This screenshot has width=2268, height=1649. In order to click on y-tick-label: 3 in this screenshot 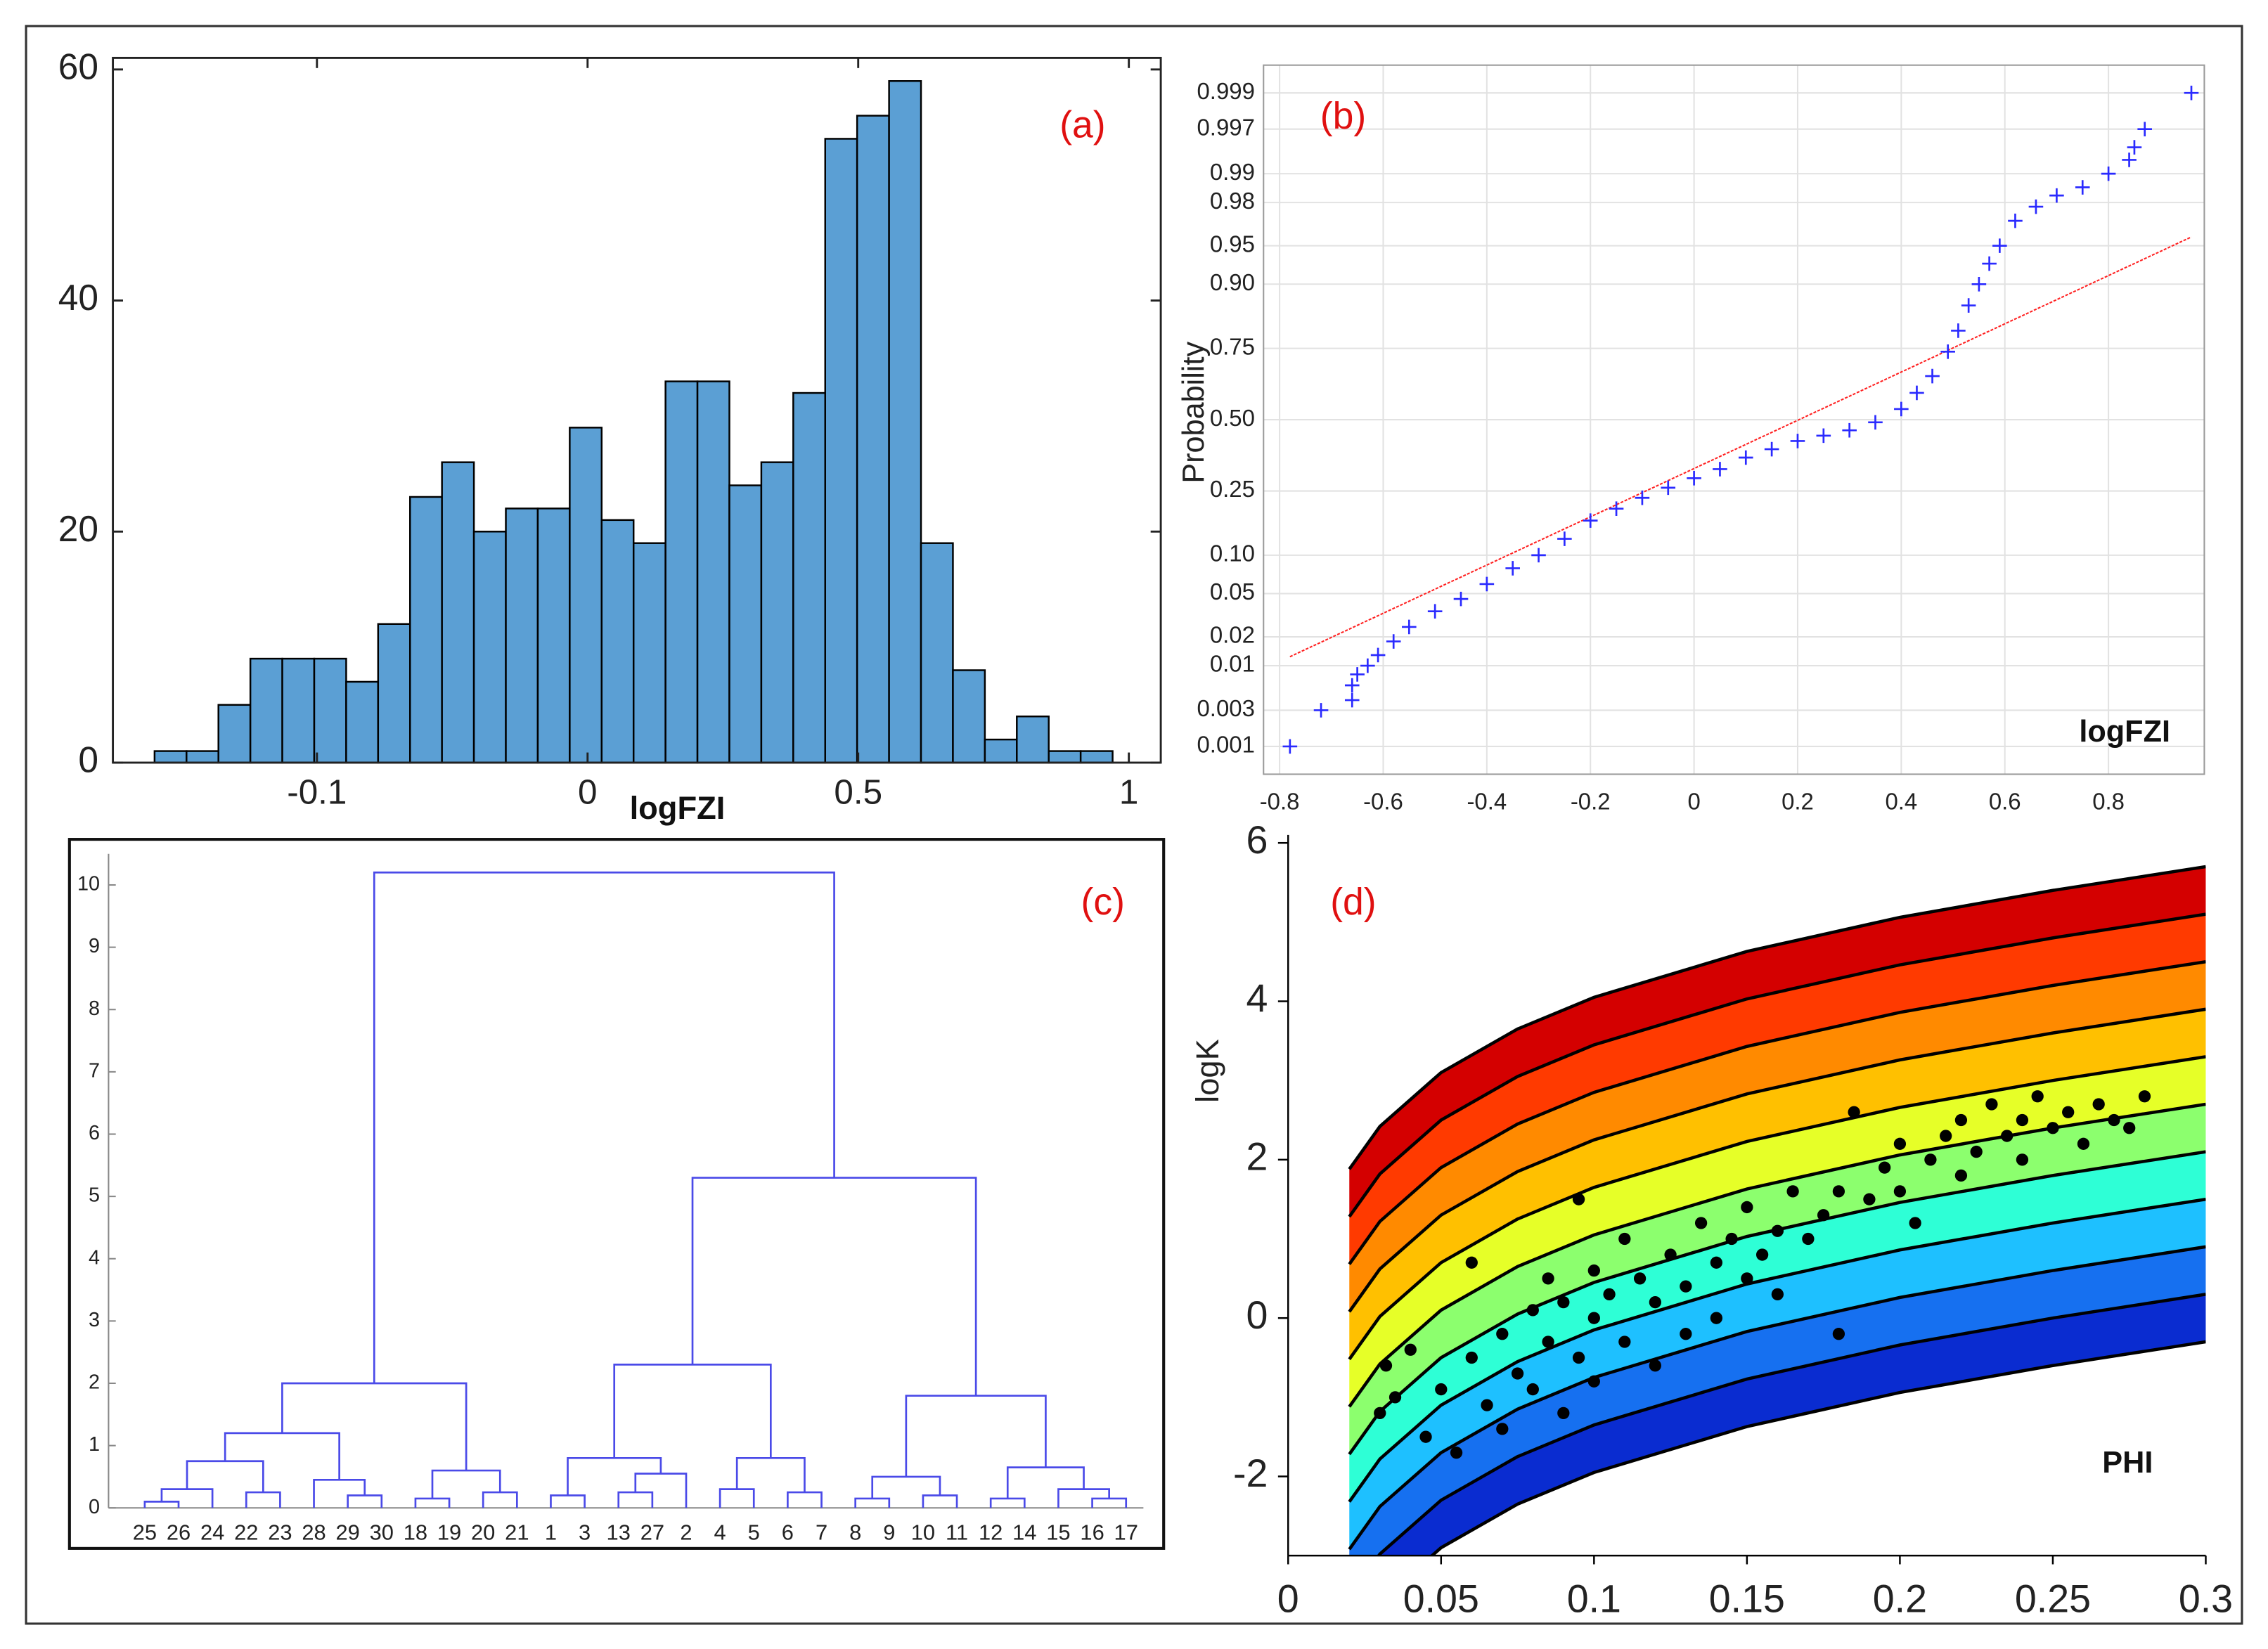, I will do `click(94, 1320)`.